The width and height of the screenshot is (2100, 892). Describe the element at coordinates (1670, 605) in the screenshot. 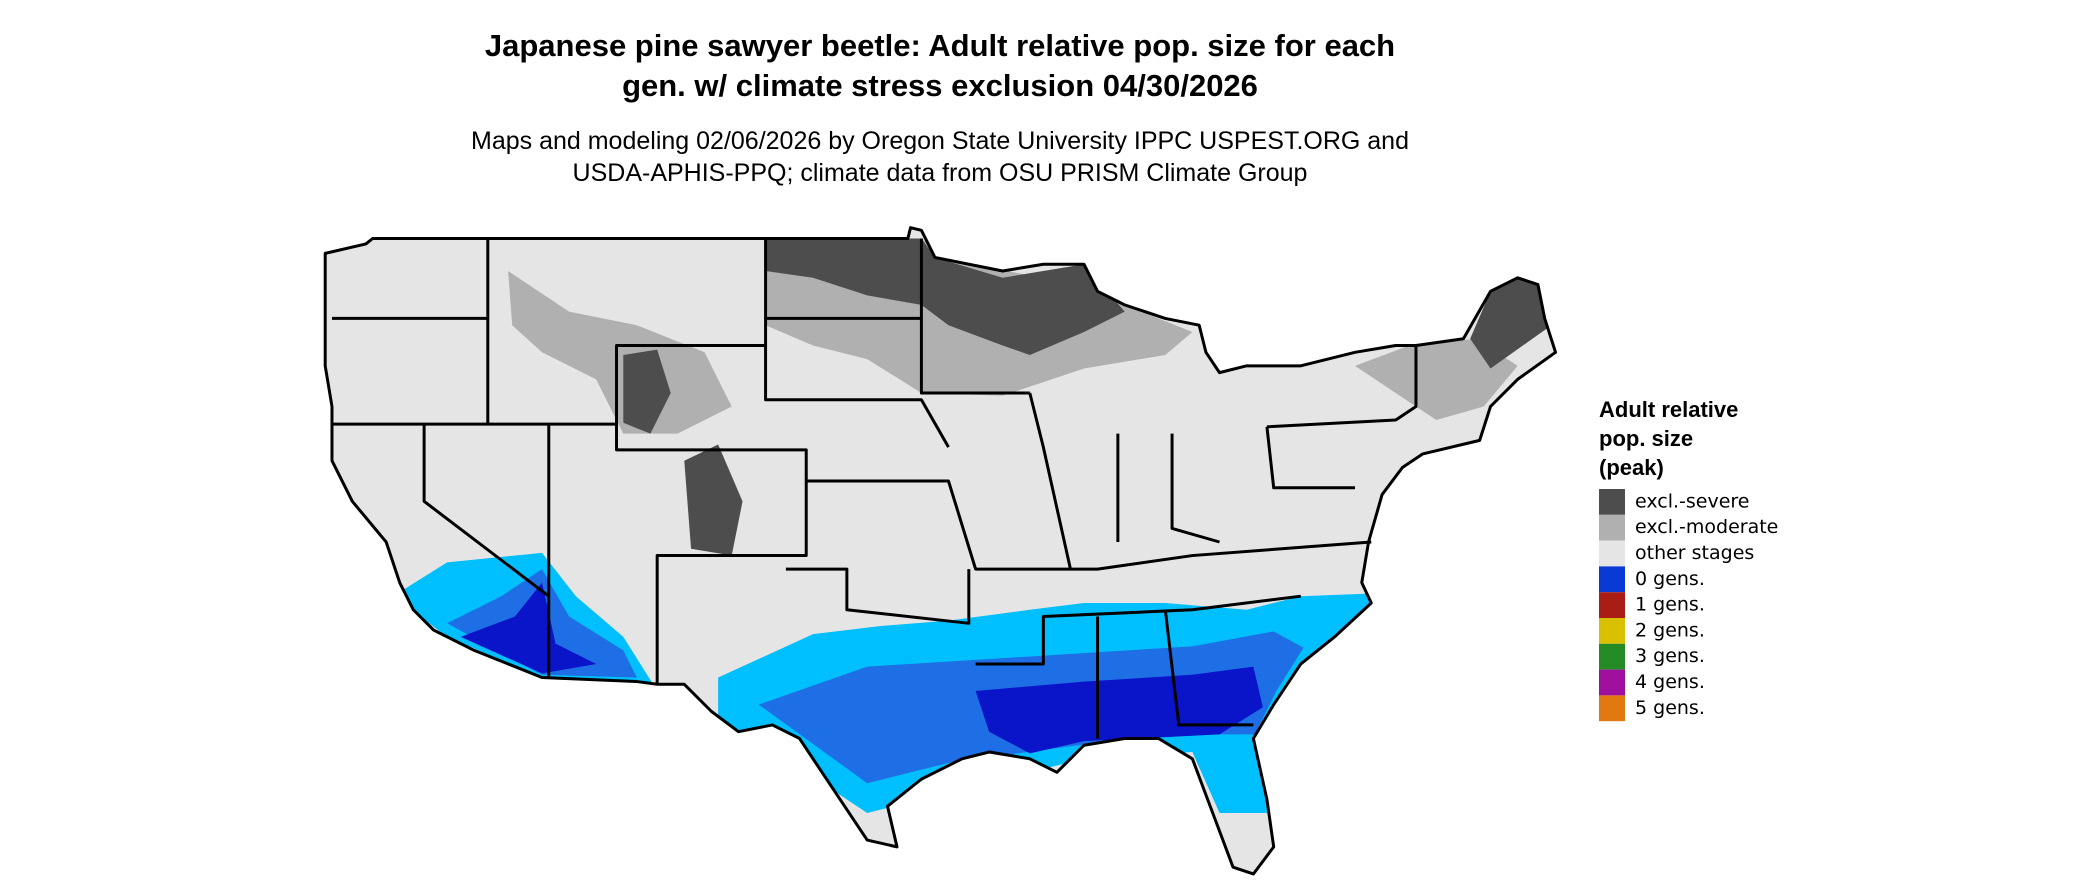

I see `legend-label: 1 gens.` at that location.